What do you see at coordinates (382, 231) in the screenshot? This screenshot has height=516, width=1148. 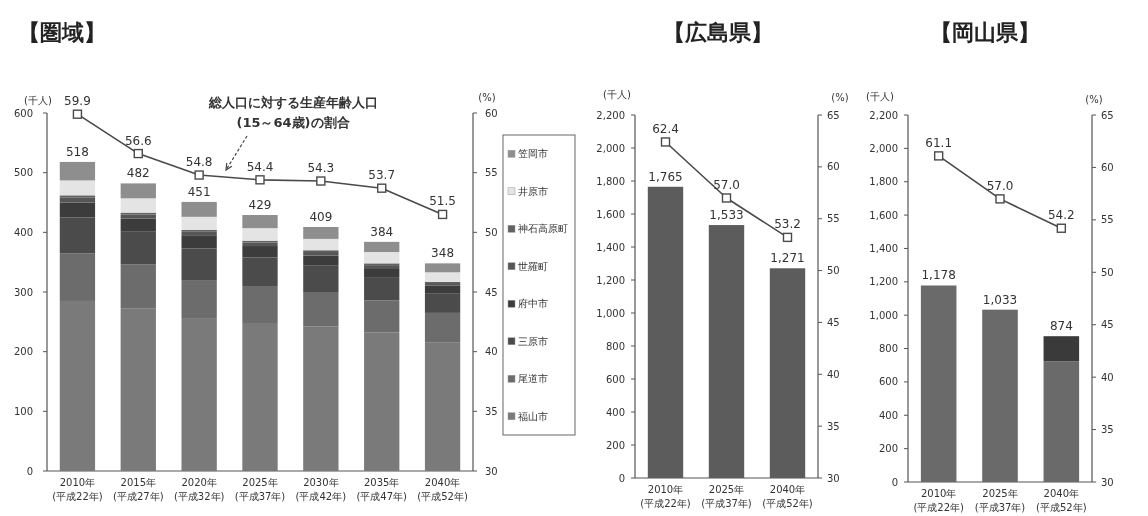 I see `total-label: 384` at bounding box center [382, 231].